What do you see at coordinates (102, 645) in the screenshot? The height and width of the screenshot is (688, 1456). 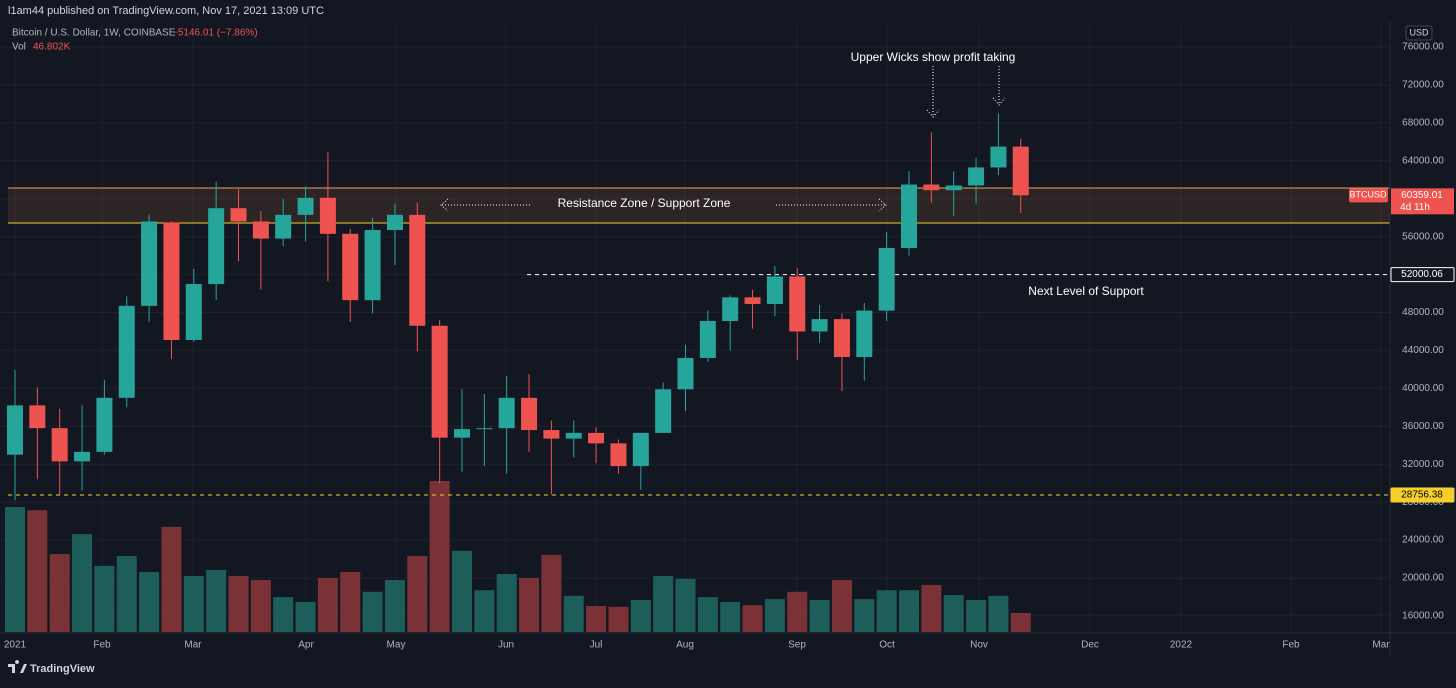 I see `x-tick-label: Feb` at bounding box center [102, 645].